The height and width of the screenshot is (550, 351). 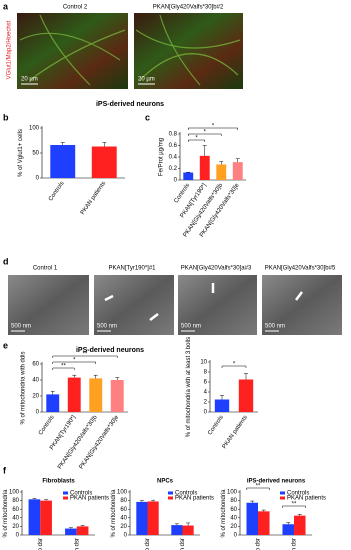 I want to click on image-title: Control 1, so click(x=45, y=269).